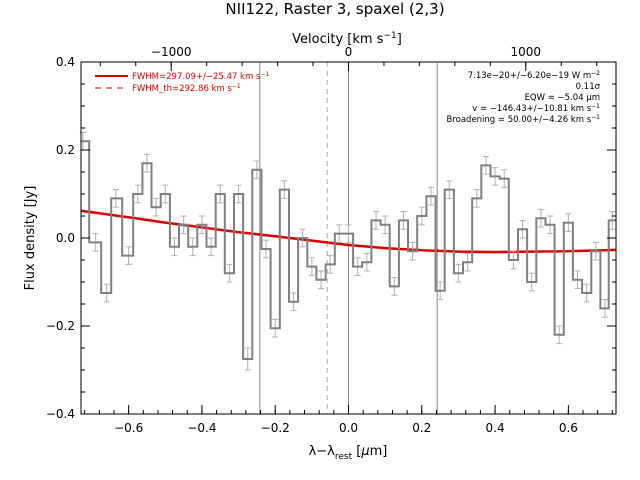 Image resolution: width=640 pixels, height=480 pixels. Describe the element at coordinates (30, 238) in the screenshot. I see `y-axis-label: Flux density [Jy]` at that location.